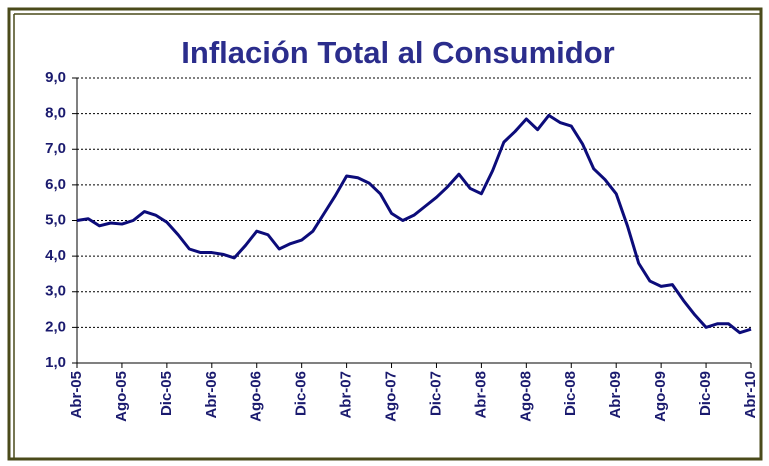 Image resolution: width=769 pixels, height=466 pixels. What do you see at coordinates (615, 395) in the screenshot?
I see `x-tick-label: Abr-09` at bounding box center [615, 395].